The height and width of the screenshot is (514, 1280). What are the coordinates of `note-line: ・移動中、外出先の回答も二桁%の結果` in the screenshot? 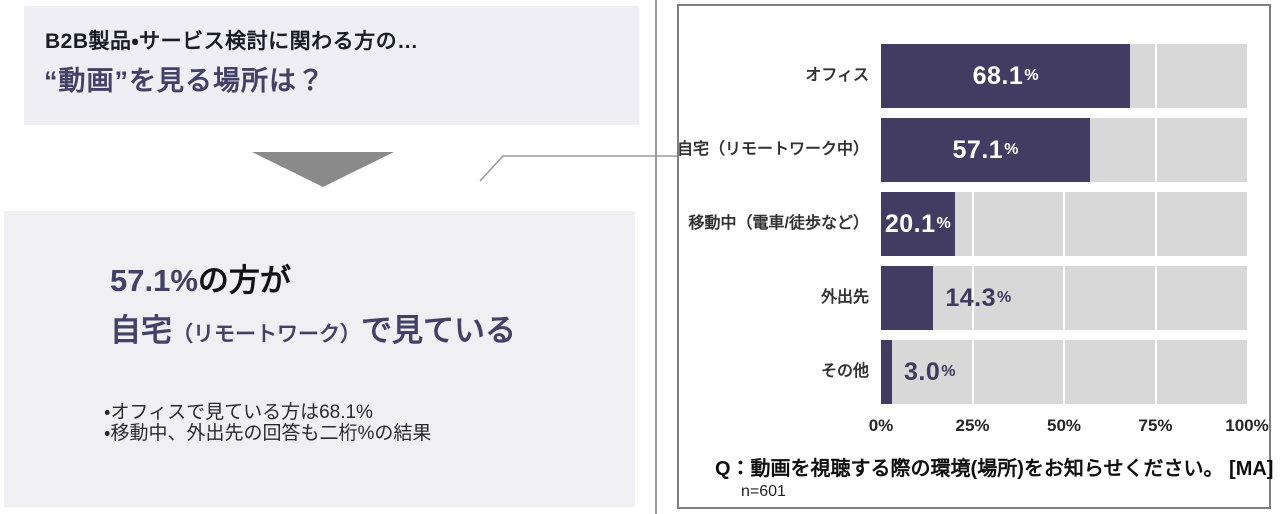 It's located at (268, 433).